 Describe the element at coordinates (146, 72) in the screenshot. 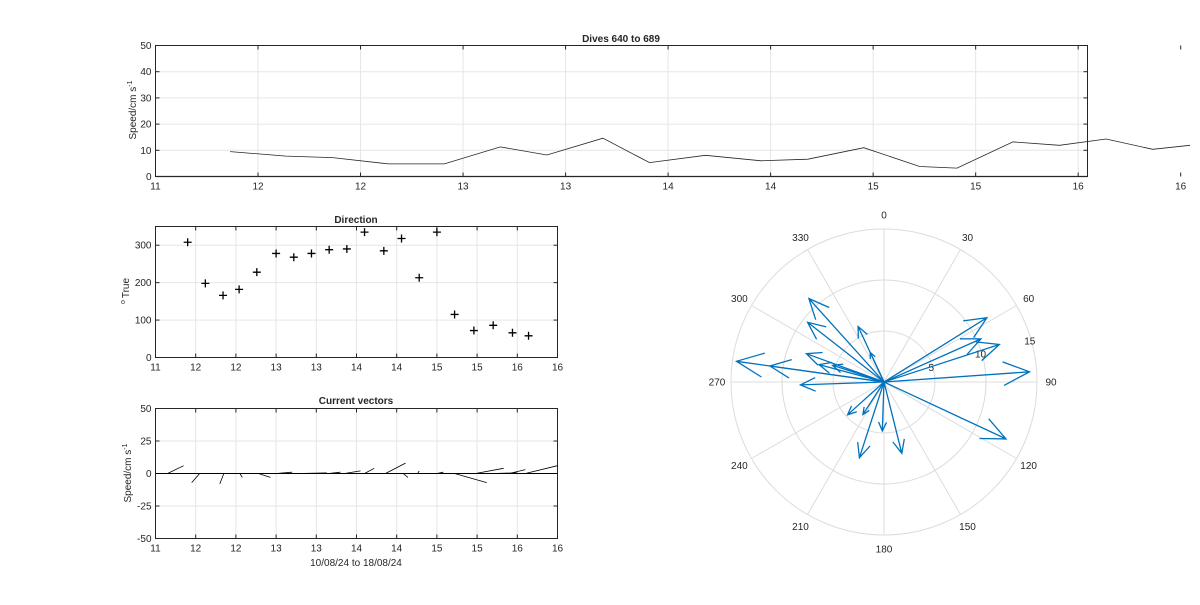

I see `y-tick-label: 40` at that location.